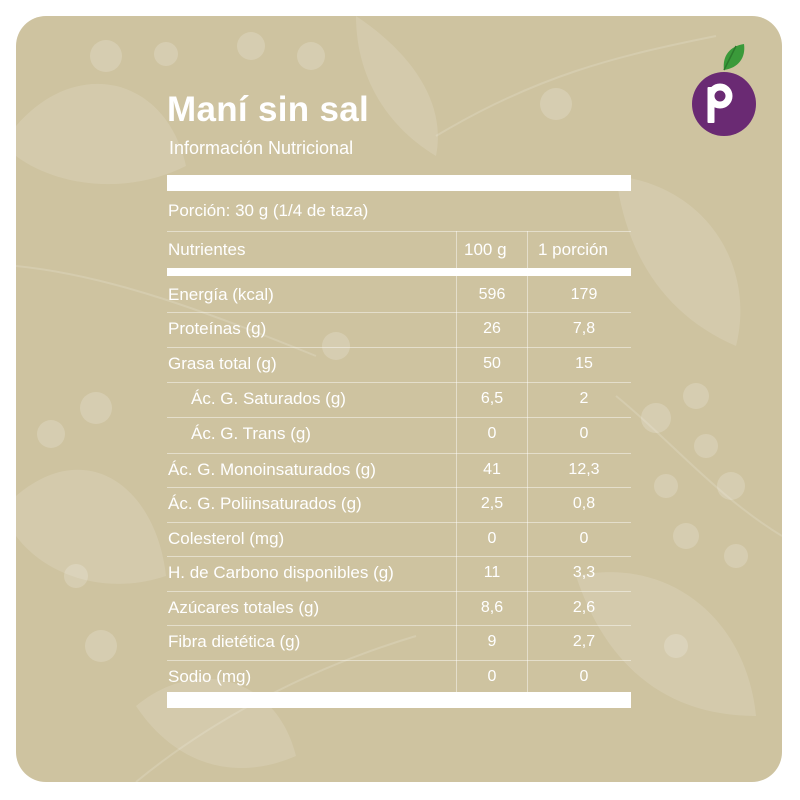 The image size is (800, 800). Describe the element at coordinates (399, 471) in the screenshot. I see `table-row: Ác. G. Monoinsaturados (g) 41 12,3` at that location.